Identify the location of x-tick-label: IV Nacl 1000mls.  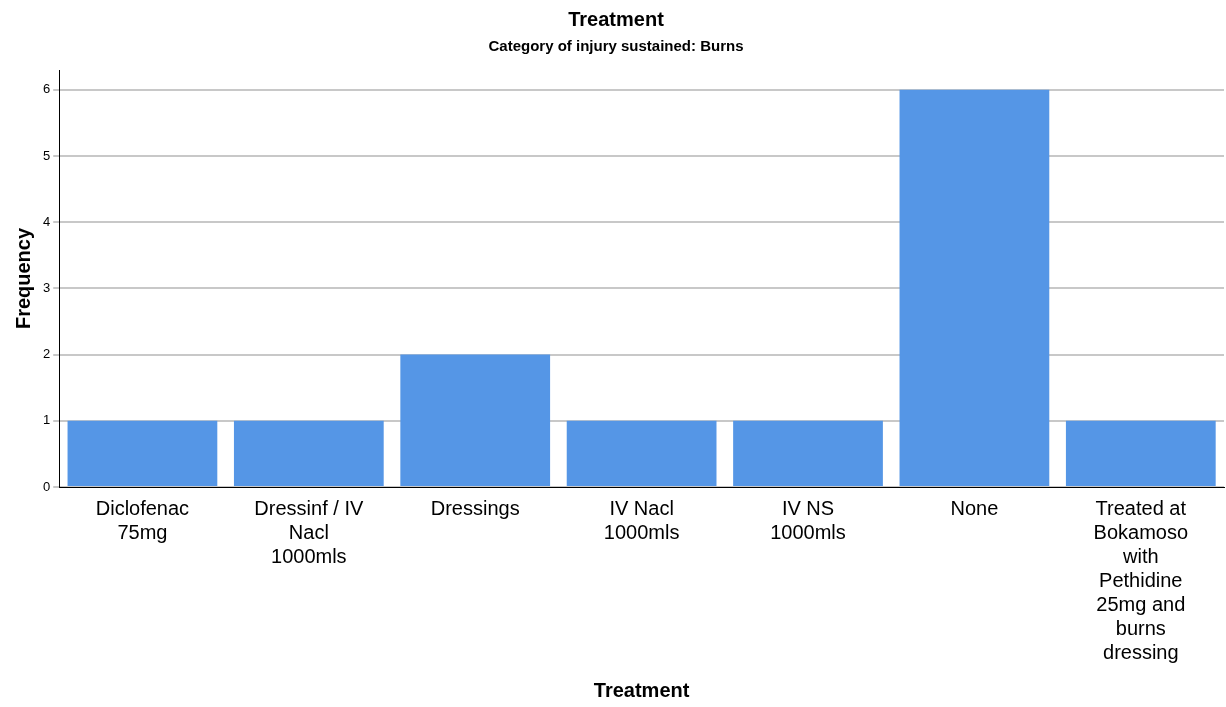
(641, 519).